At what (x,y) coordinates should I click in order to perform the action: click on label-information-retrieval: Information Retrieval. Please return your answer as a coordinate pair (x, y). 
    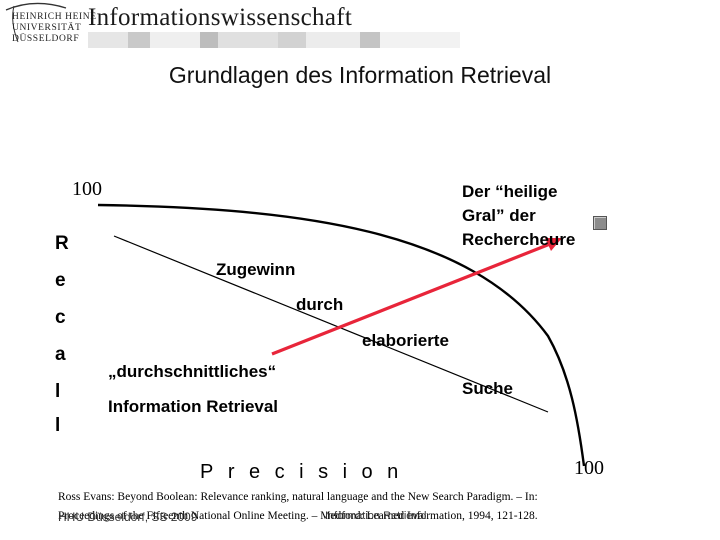
    Looking at the image, I should click on (193, 406).